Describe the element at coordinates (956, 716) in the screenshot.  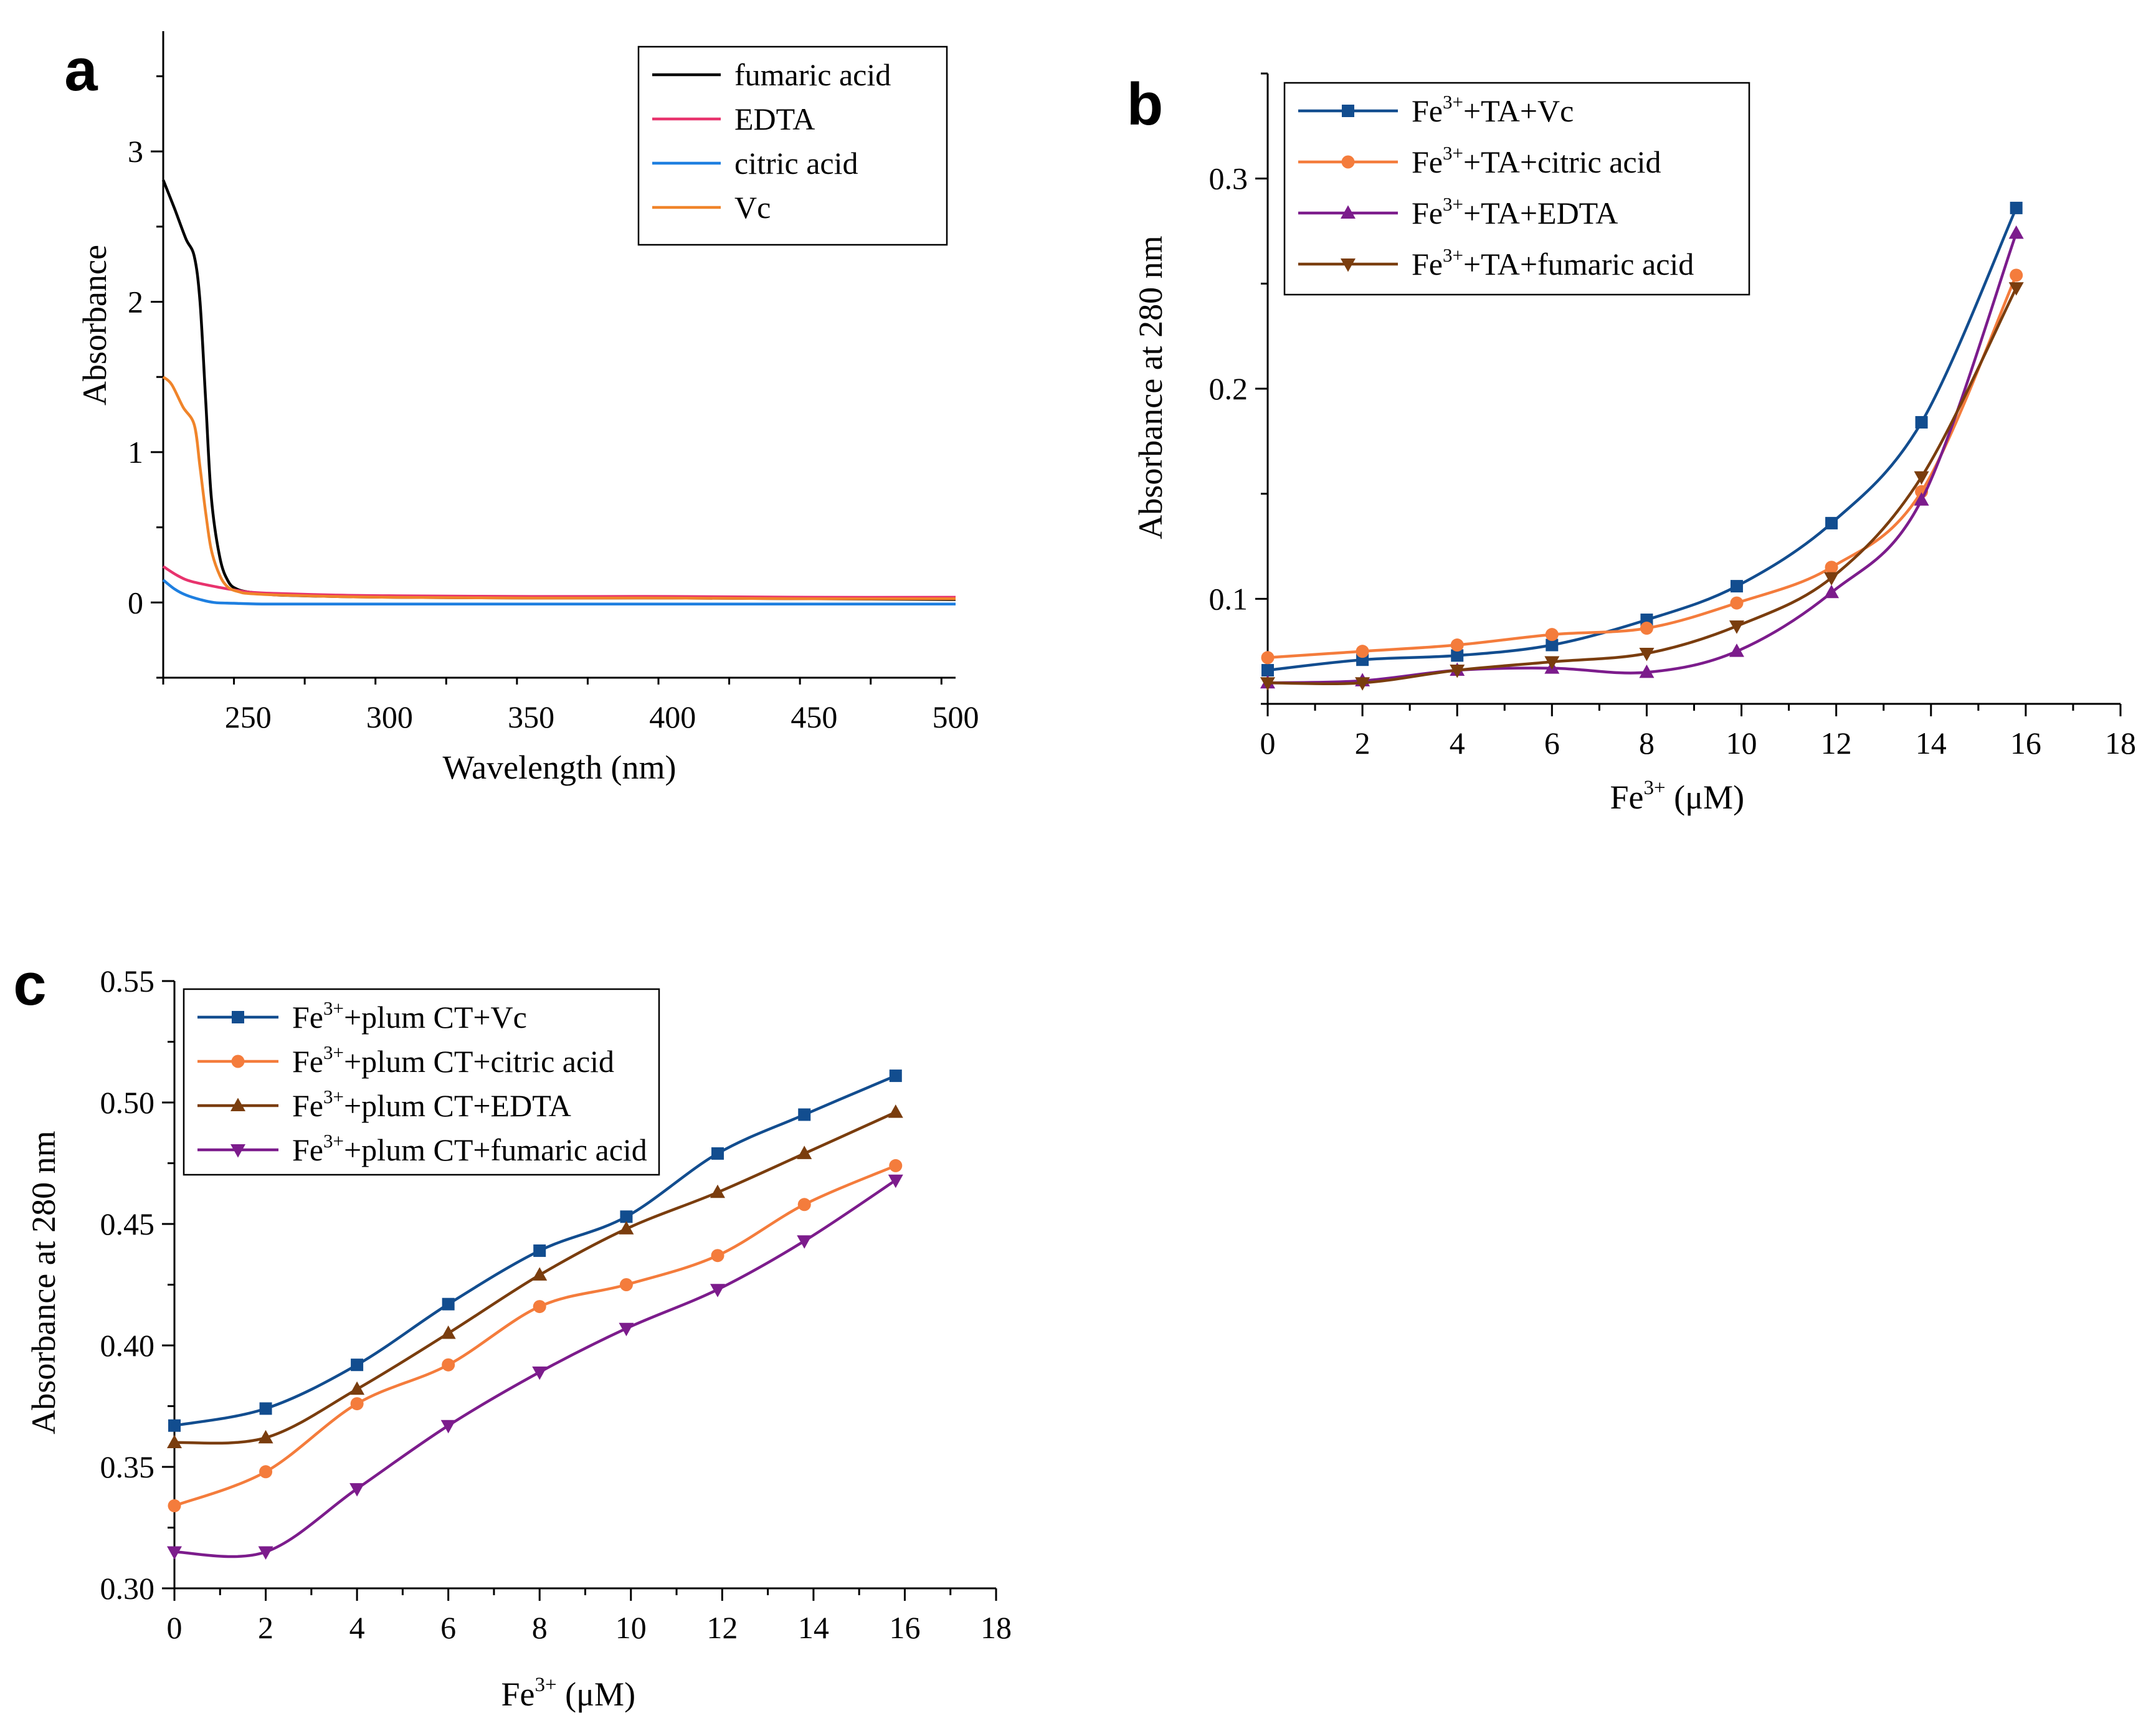
I see `x-tick-label: 500` at that location.